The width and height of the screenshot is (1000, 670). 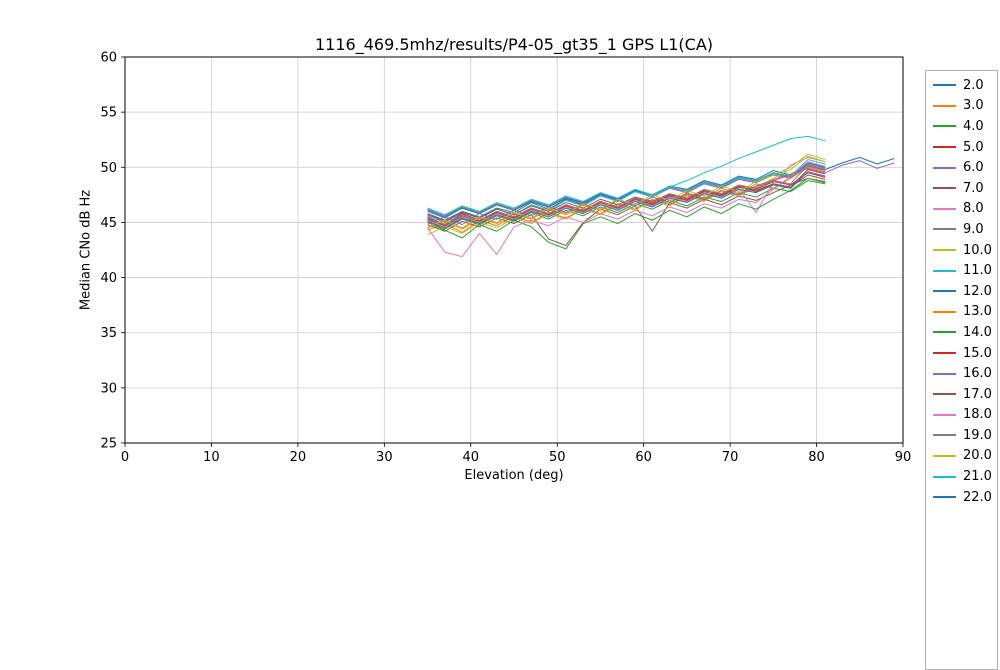 I want to click on legend-item: 11.0, so click(x=961, y=270).